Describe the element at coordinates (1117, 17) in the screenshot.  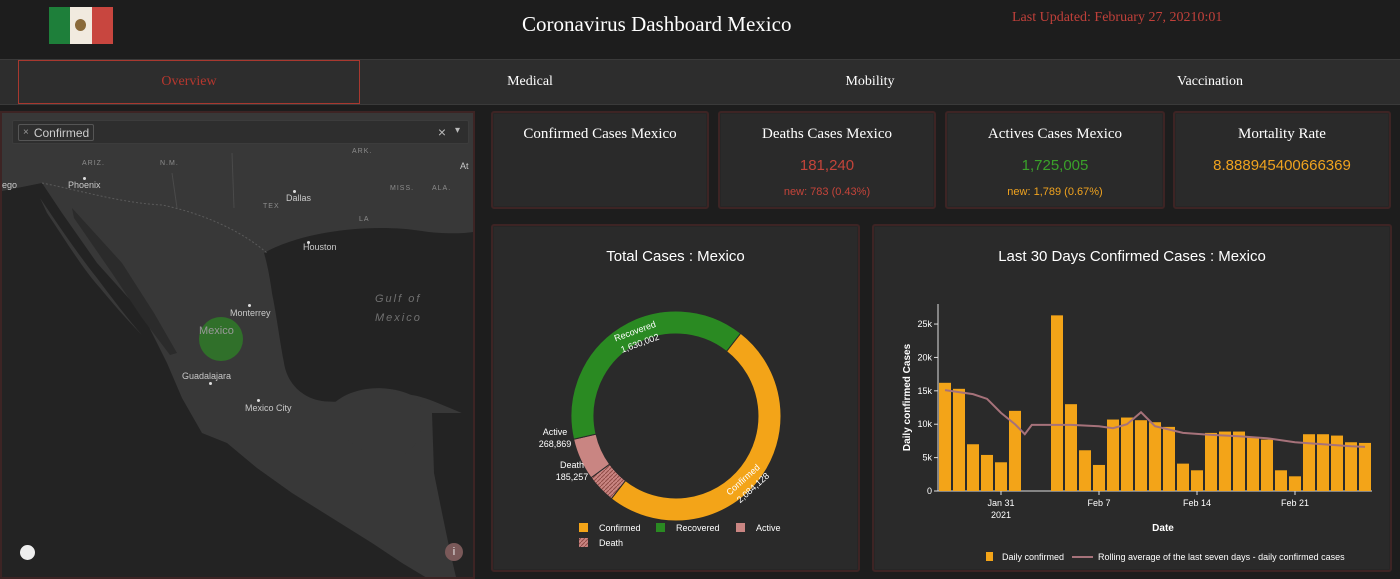
I see `last-updated-label: Last Updated: February 27, 20210:01` at that location.